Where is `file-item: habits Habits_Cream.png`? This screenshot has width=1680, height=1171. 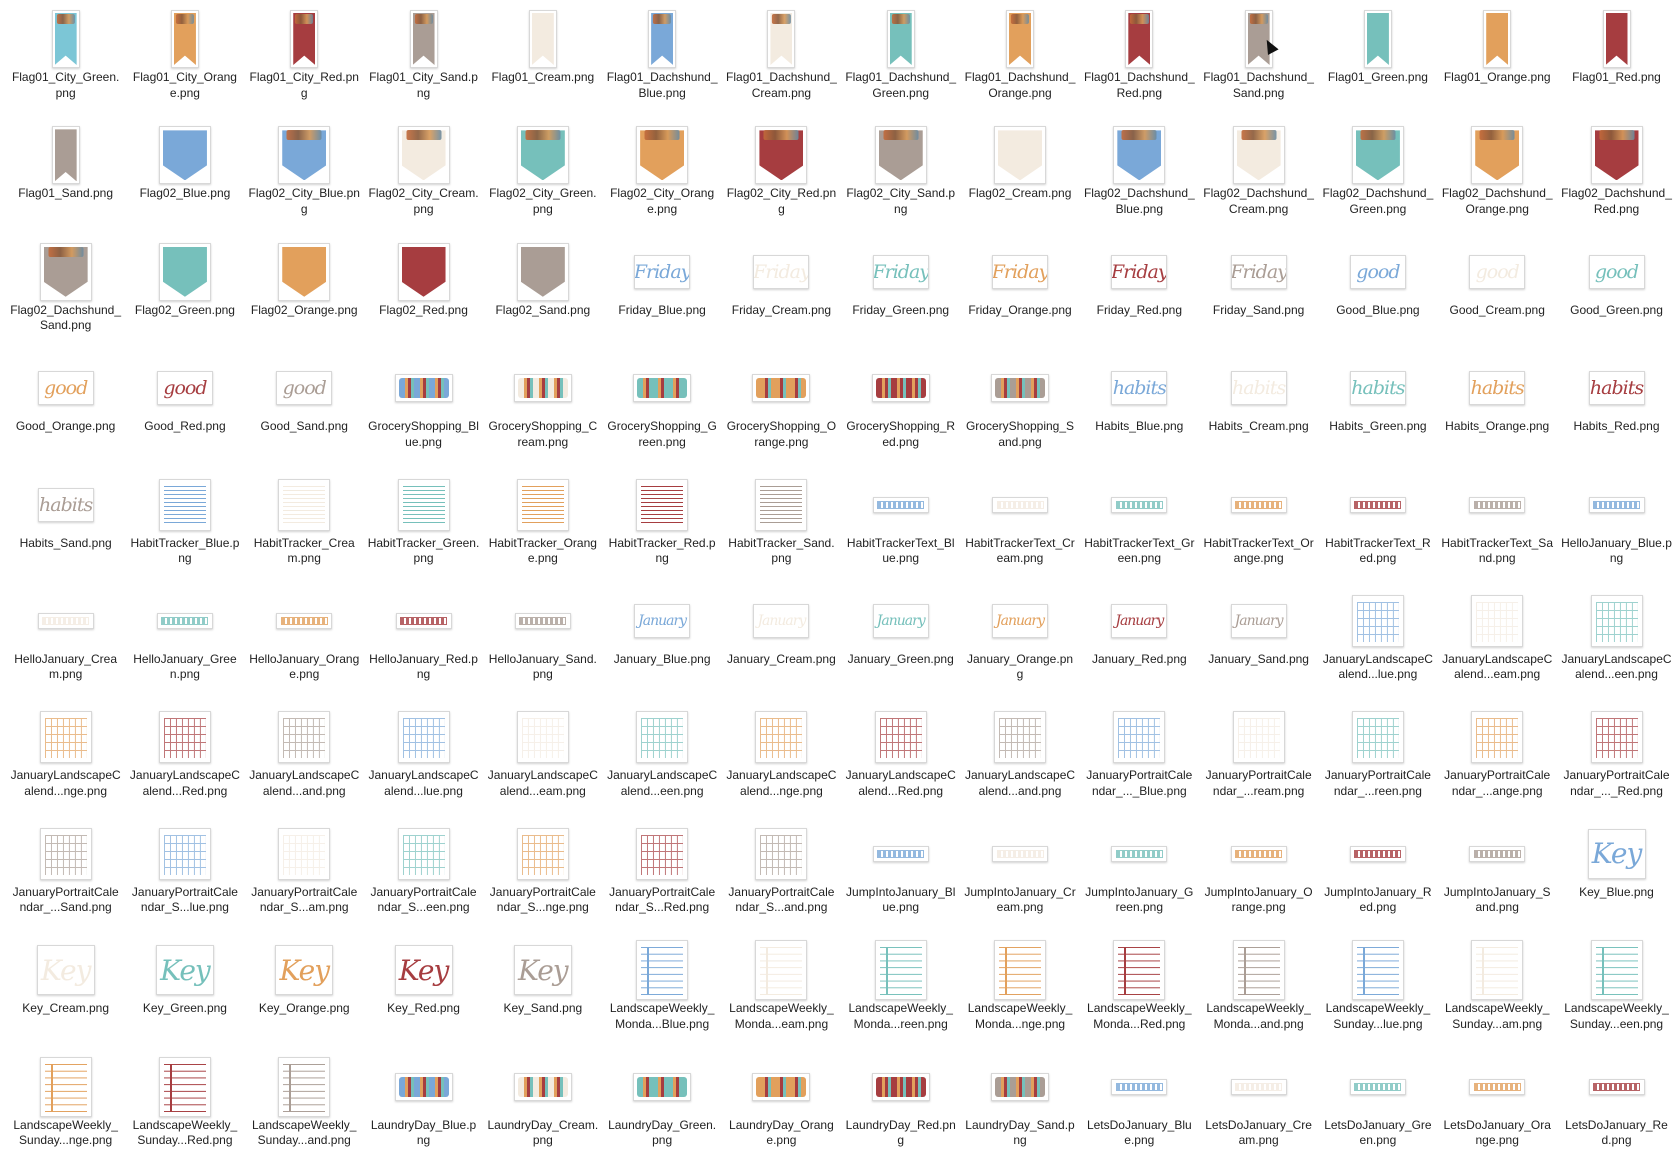
file-item: habits Habits_Cream.png is located at coordinates (1258, 411).